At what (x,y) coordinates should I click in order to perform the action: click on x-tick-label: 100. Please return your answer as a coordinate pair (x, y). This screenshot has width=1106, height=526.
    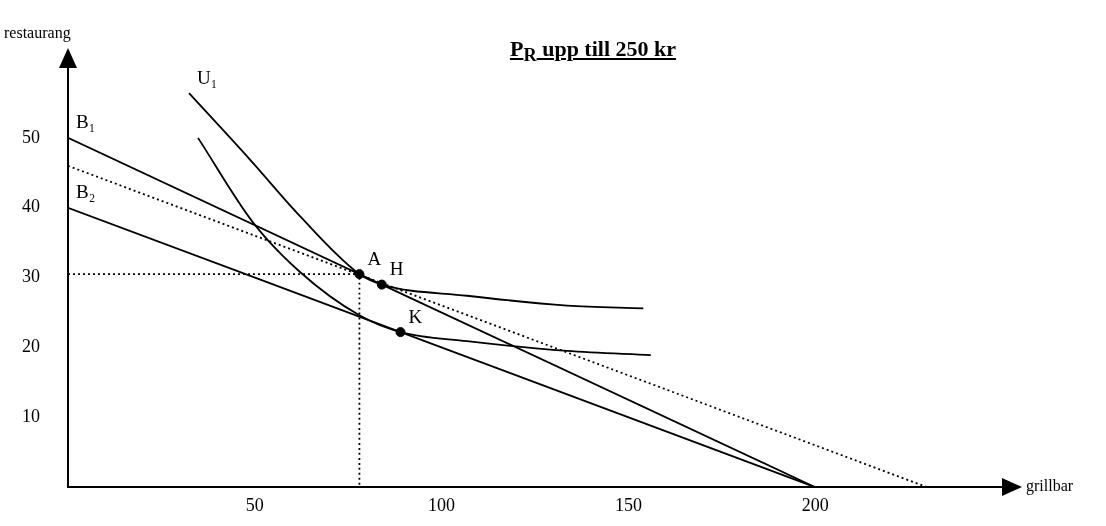
    Looking at the image, I should click on (442, 504).